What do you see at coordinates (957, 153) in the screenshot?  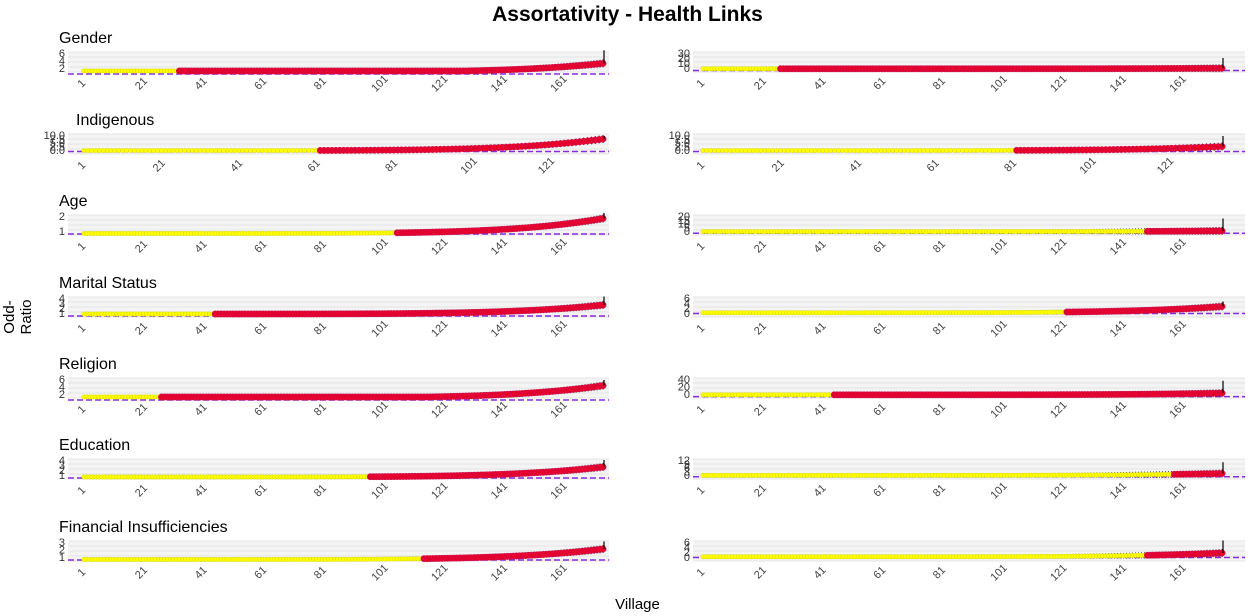 I see `panel-indigenous-right: 0.02.55.07.510.01 21 41 61 81 101 121` at bounding box center [957, 153].